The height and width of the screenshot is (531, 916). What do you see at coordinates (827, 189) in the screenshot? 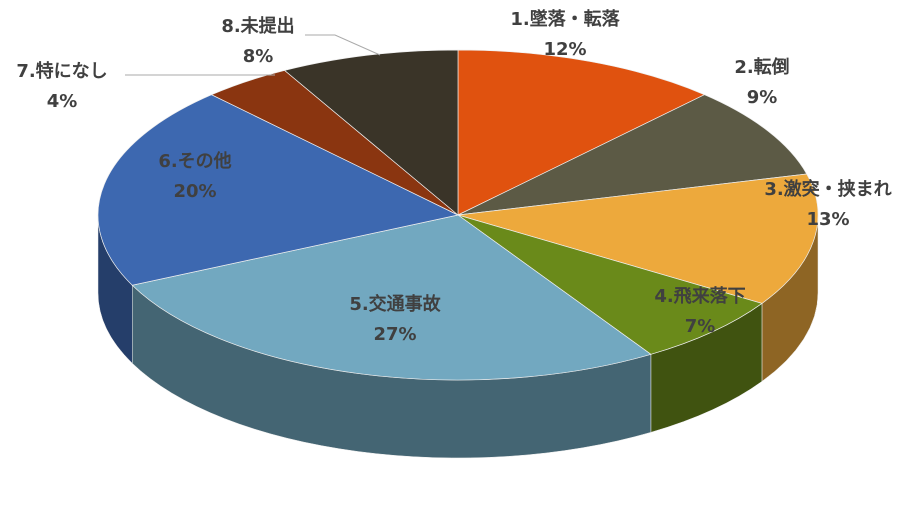
I see `slice-label: 3.激突・挟まれ` at bounding box center [827, 189].